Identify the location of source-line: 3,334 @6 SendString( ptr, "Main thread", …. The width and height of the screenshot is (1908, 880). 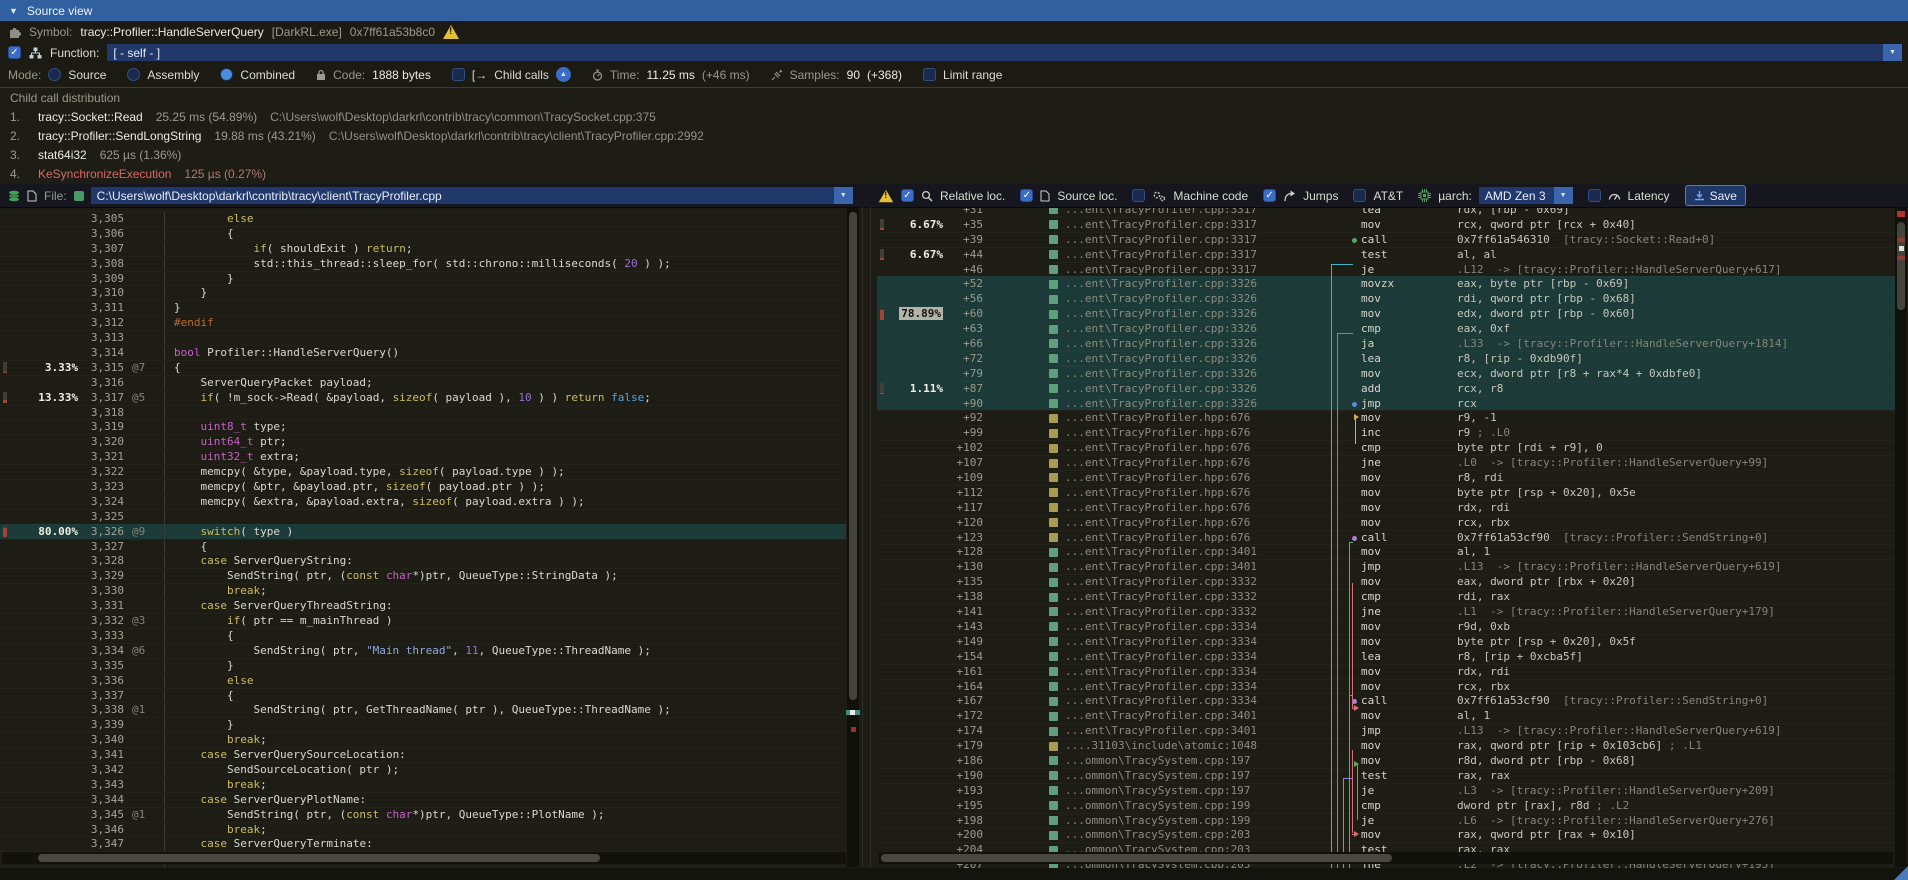
(423, 650).